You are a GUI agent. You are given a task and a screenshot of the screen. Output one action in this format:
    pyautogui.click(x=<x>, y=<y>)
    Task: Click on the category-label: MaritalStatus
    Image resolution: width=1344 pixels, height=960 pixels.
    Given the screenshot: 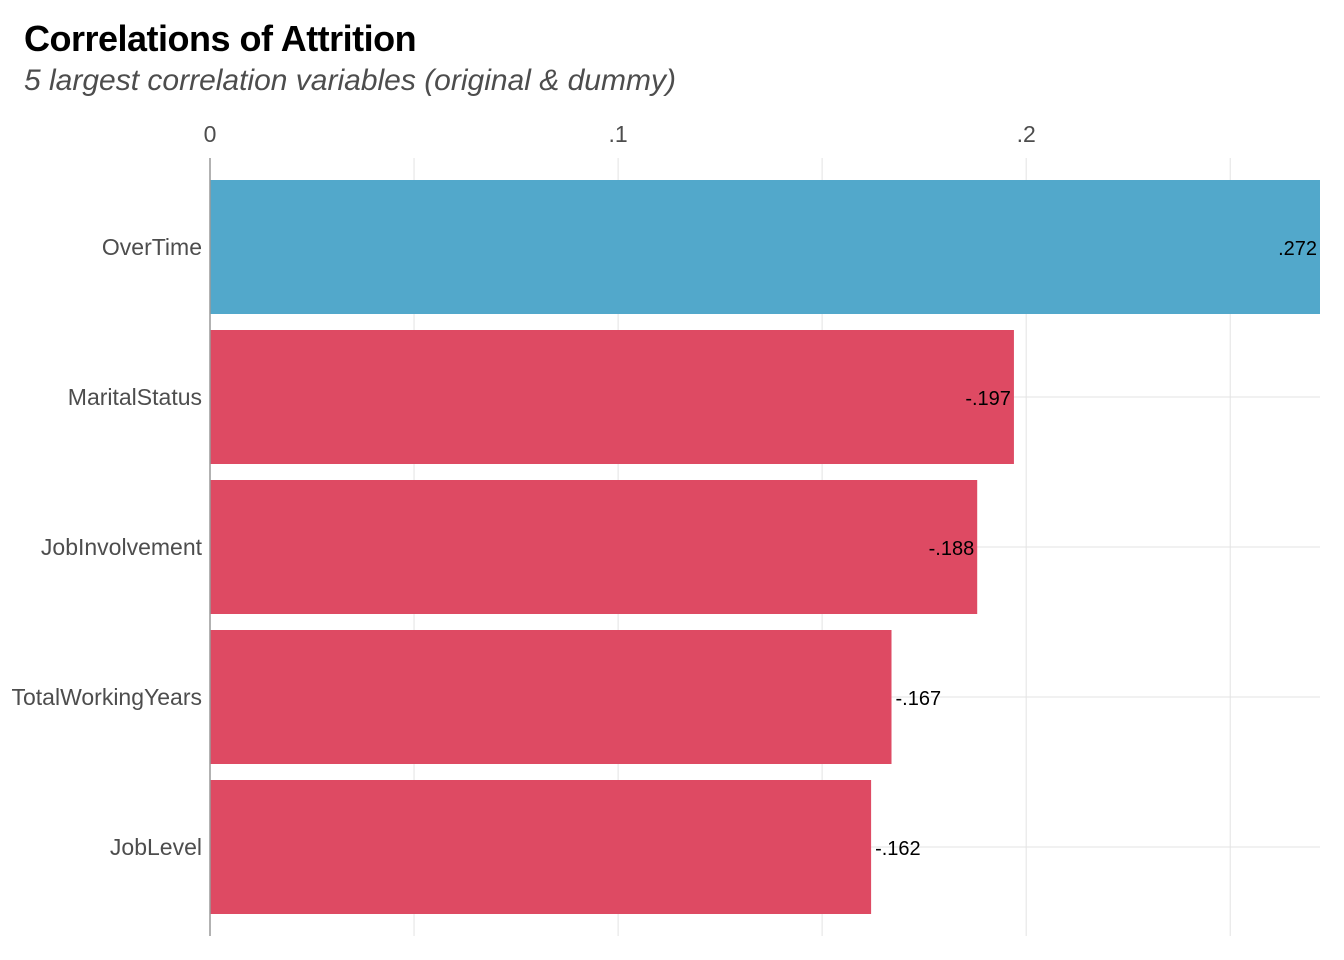 What is the action you would take?
    pyautogui.click(x=135, y=397)
    